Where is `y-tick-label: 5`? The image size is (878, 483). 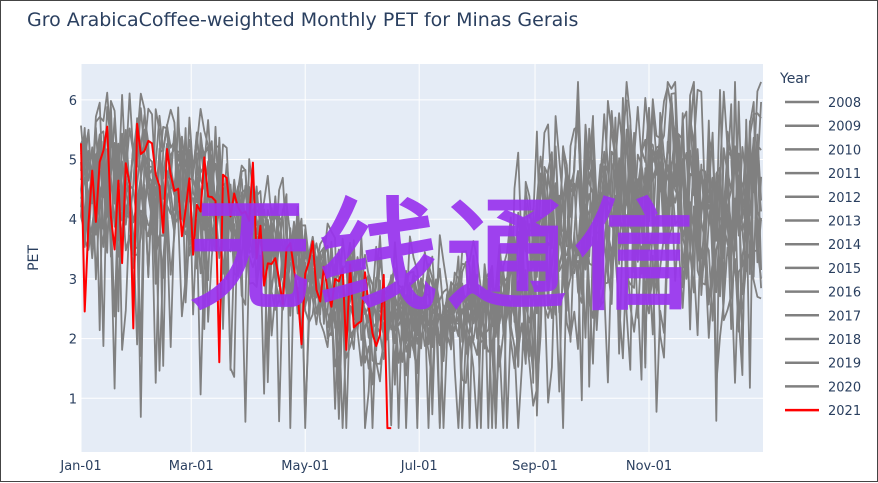
y-tick-label: 5 is located at coordinates (73, 161).